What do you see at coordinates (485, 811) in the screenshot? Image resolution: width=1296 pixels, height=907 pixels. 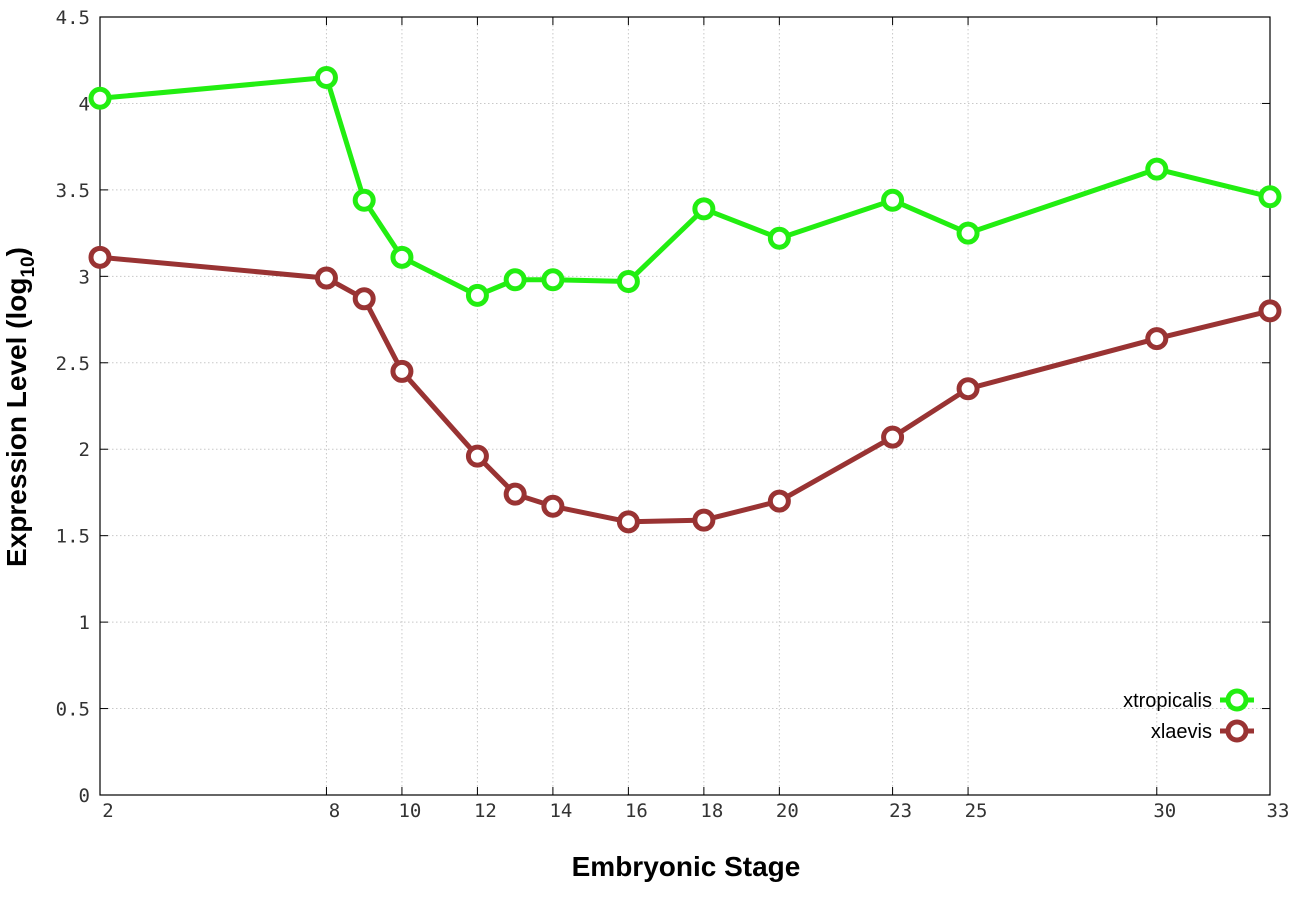 I see `x-tick-label: 12` at bounding box center [485, 811].